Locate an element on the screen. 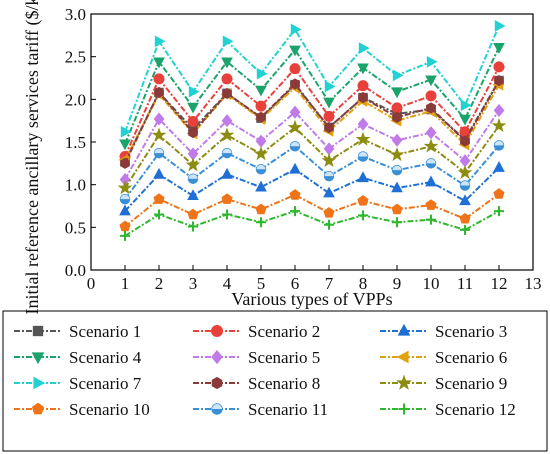 The height and width of the screenshot is (454, 550). x-tick-label: 7 is located at coordinates (329, 283).